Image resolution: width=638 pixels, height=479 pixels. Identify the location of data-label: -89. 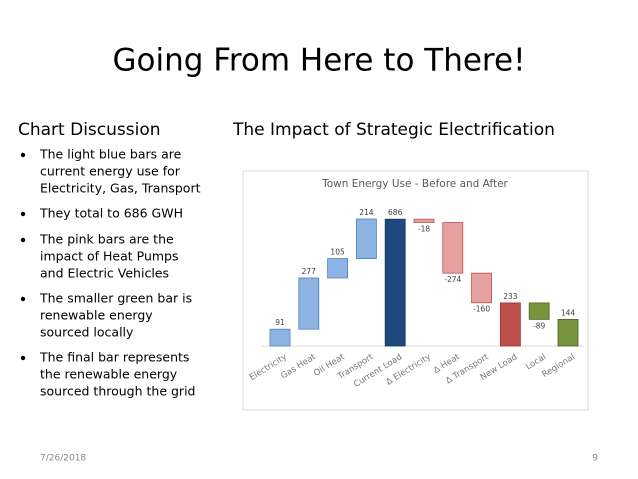
(539, 325).